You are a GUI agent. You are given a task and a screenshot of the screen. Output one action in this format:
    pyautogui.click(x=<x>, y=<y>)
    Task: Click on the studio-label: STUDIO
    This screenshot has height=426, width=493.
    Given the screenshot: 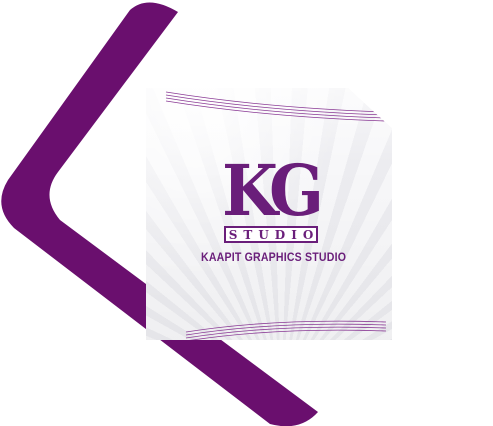 What is the action you would take?
    pyautogui.click(x=274, y=234)
    